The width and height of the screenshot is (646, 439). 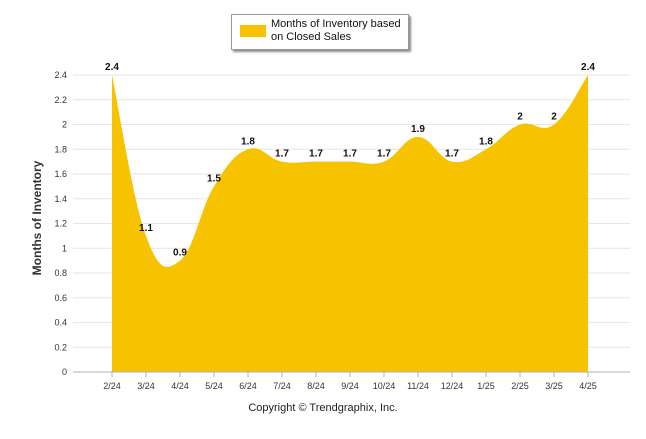 What do you see at coordinates (214, 386) in the screenshot?
I see `x-tick-label: 5/24` at bounding box center [214, 386].